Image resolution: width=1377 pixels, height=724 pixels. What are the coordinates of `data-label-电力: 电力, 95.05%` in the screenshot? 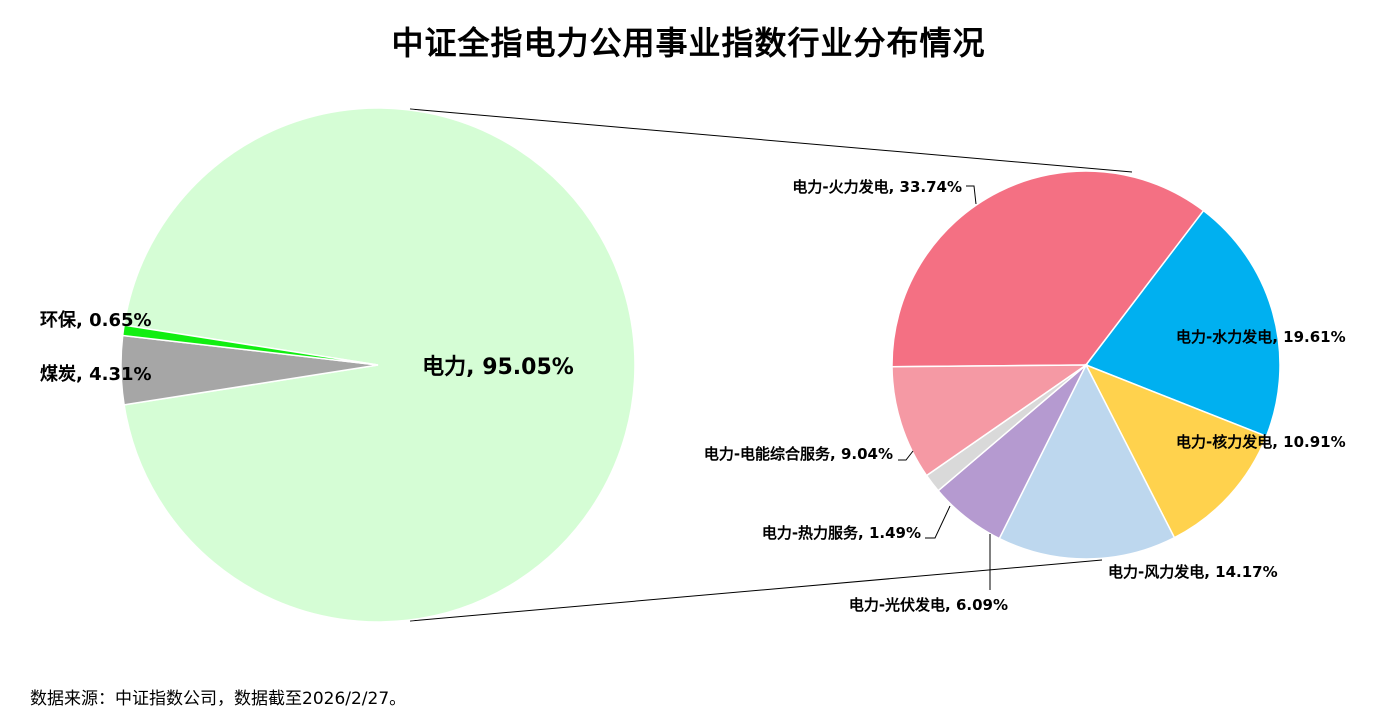 It's located at (498, 367).